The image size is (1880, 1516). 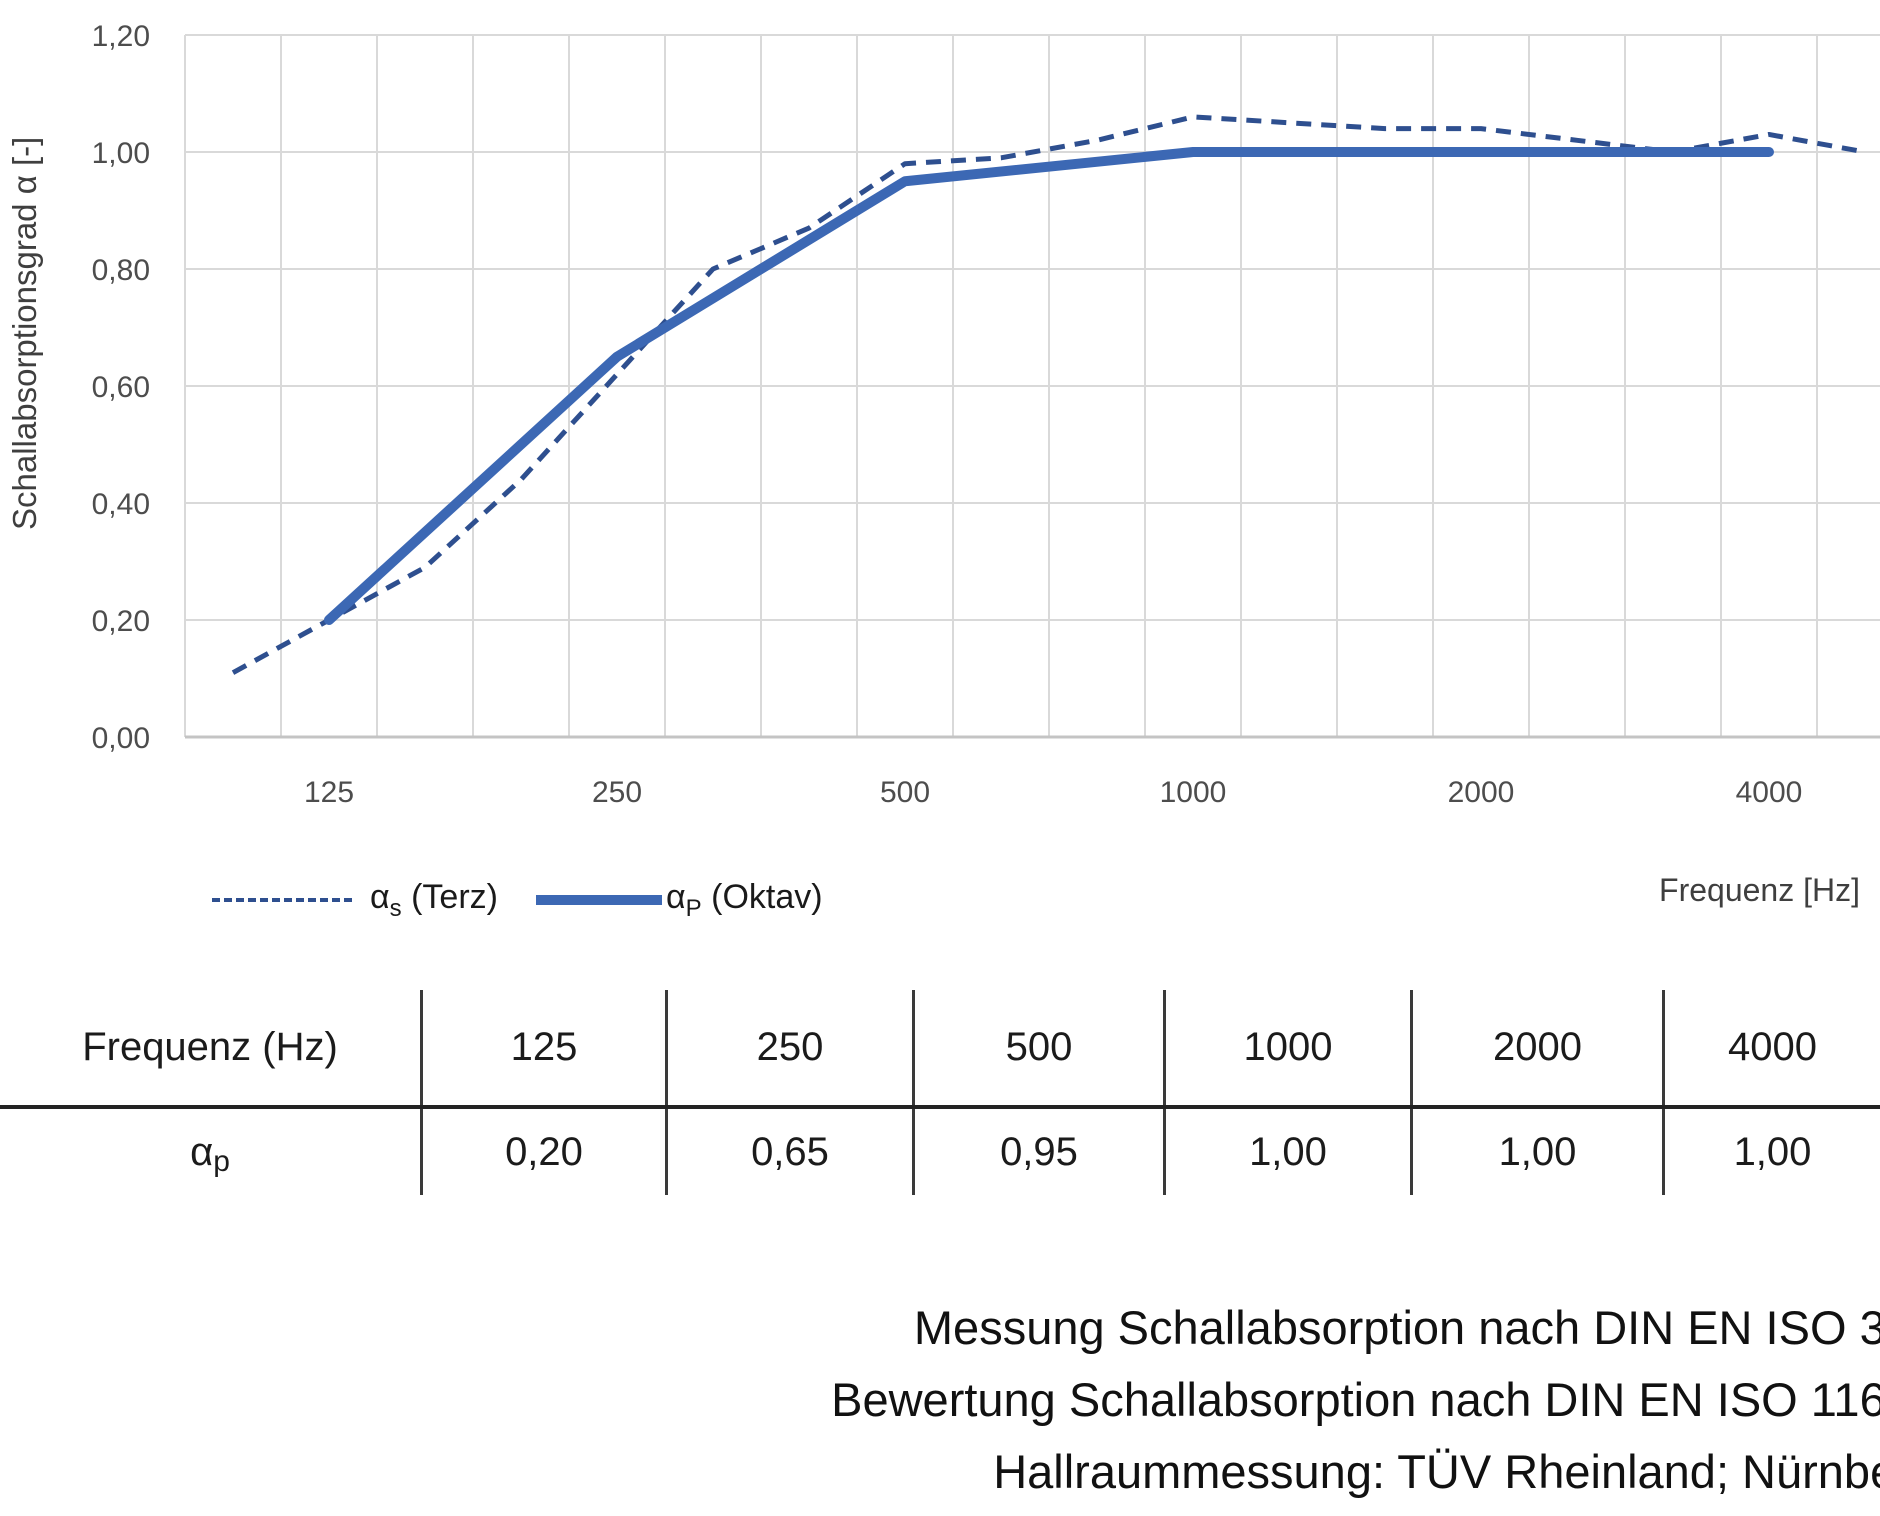 What do you see at coordinates (329, 792) in the screenshot?
I see `x-tick-label: 125` at bounding box center [329, 792].